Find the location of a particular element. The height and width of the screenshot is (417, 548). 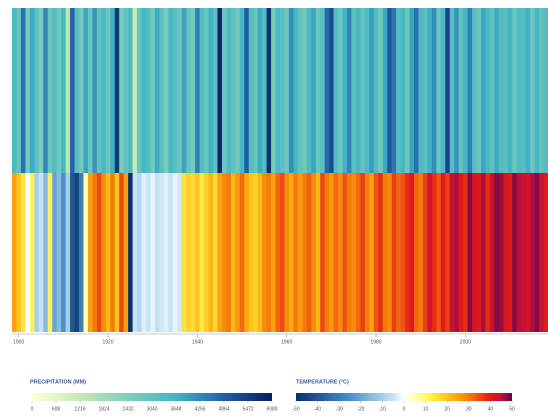

colorbar-tick-label: 4256 is located at coordinates (199, 409).